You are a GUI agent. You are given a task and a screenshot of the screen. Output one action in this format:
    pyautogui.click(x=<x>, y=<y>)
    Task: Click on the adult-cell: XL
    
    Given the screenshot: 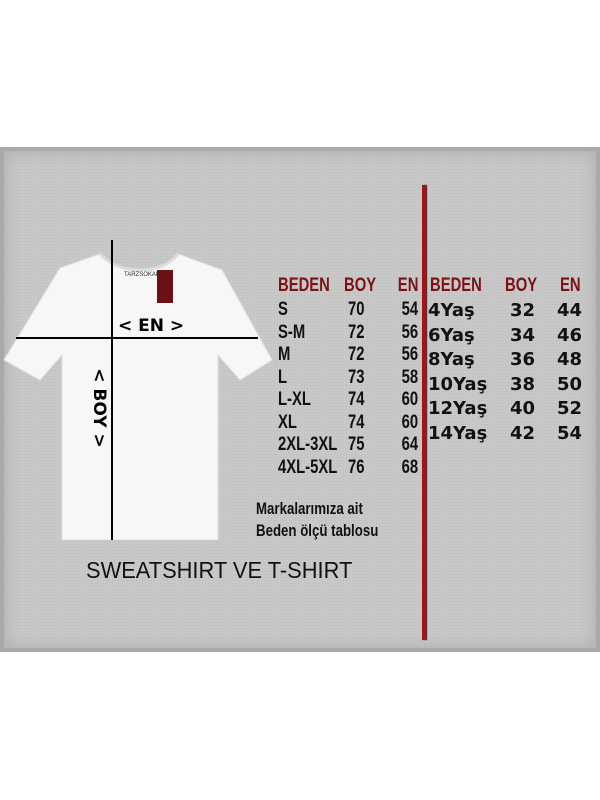 What is the action you would take?
    pyautogui.click(x=287, y=422)
    